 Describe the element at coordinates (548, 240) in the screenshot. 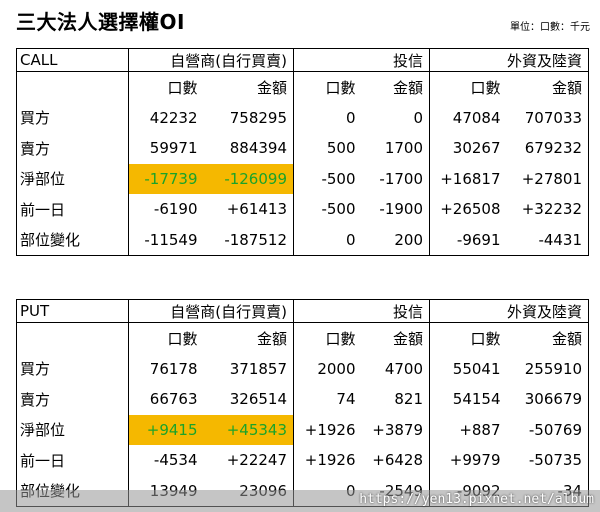

I see `table-cell: -4431` at that location.